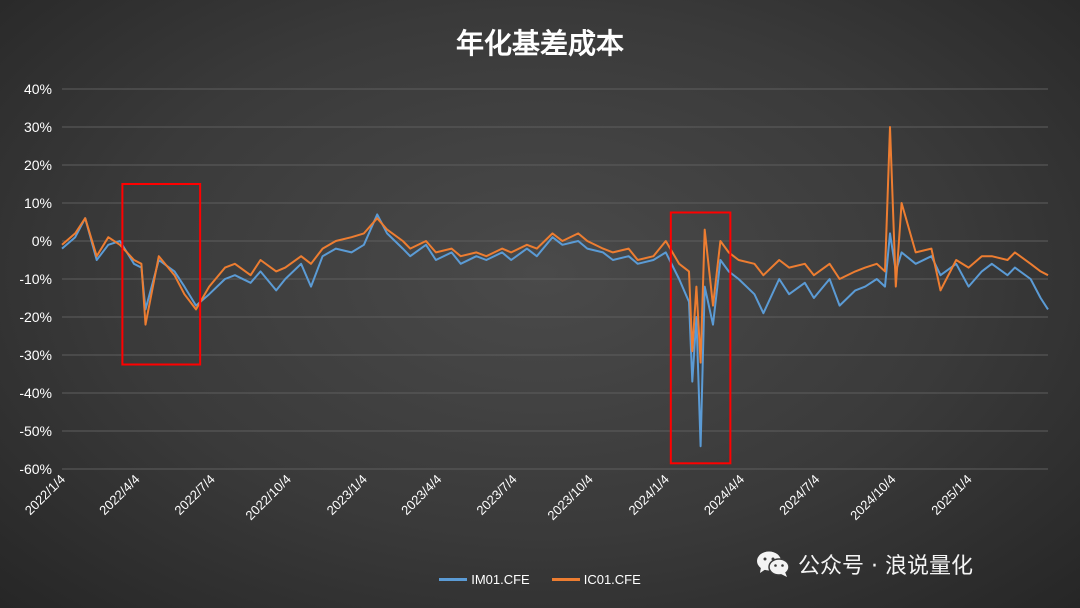 Image resolution: width=1080 pixels, height=608 pixels. I want to click on y-tick-label: -30%, so click(35, 355).